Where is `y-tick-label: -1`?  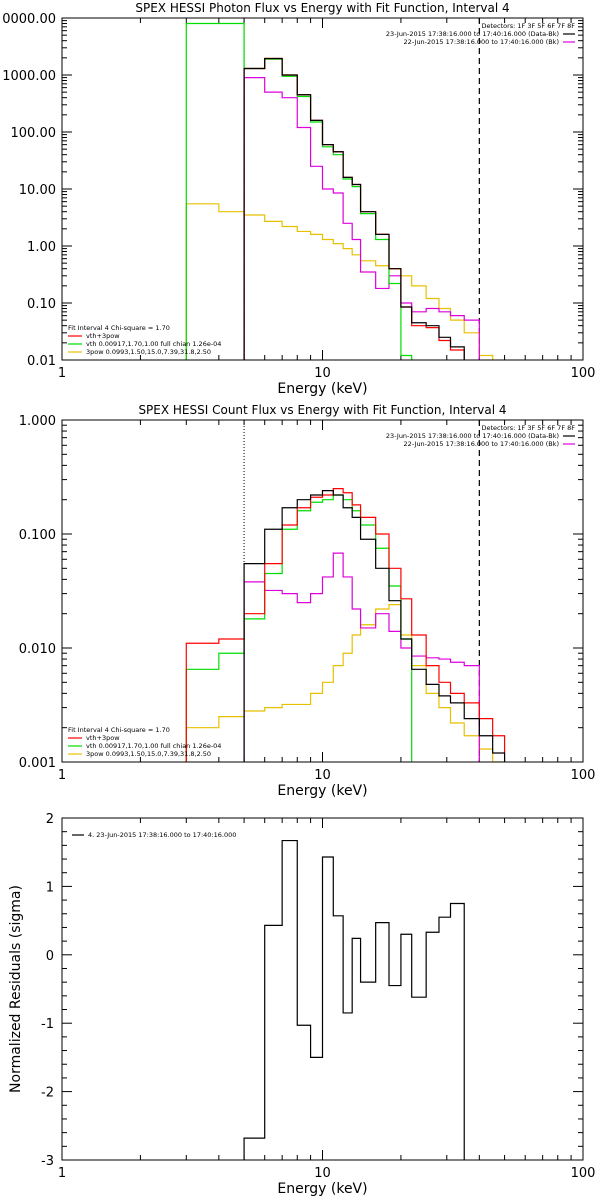 y-tick-label: -1 is located at coordinates (47, 1024).